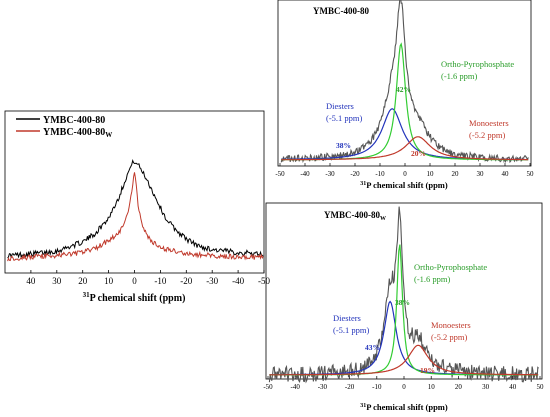 This screenshot has height=417, width=550. I want to click on left-tick-label: -50, so click(264, 281).